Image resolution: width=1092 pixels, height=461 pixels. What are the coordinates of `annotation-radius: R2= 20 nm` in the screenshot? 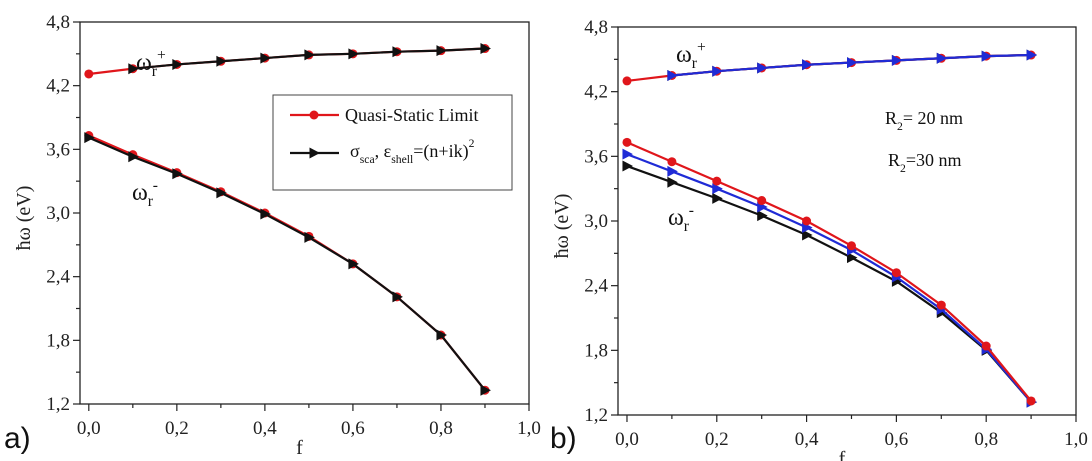 It's located at (924, 120).